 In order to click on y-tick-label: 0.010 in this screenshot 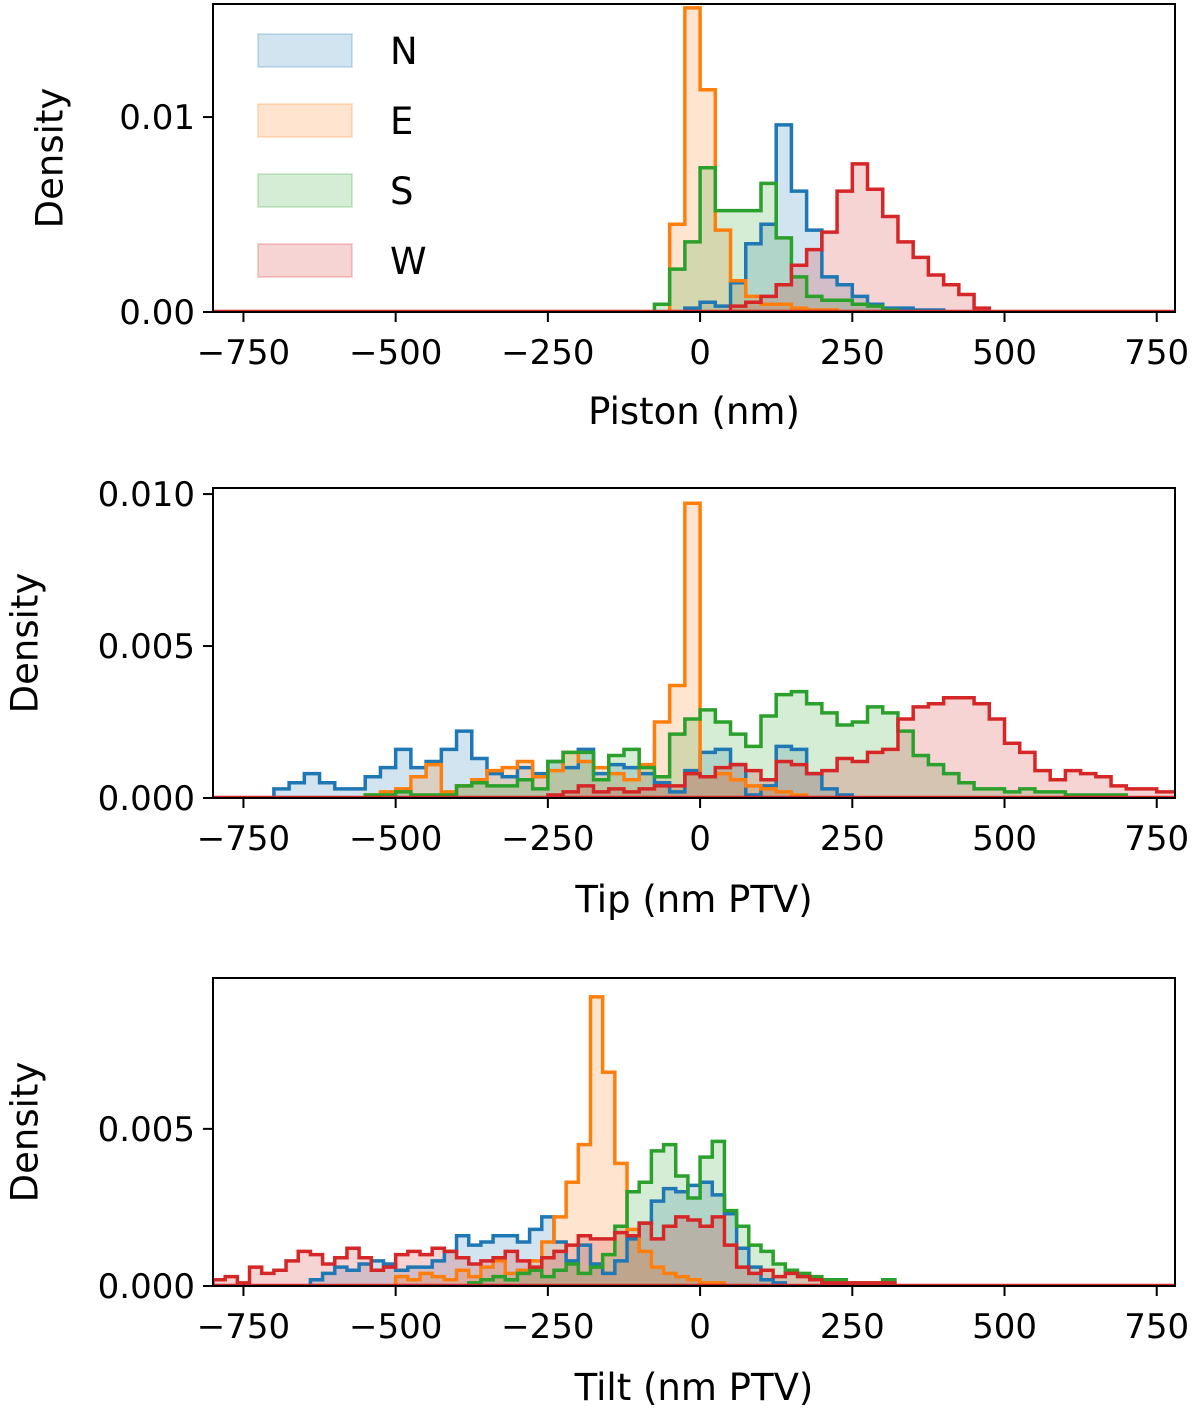, I will do `click(146, 495)`.